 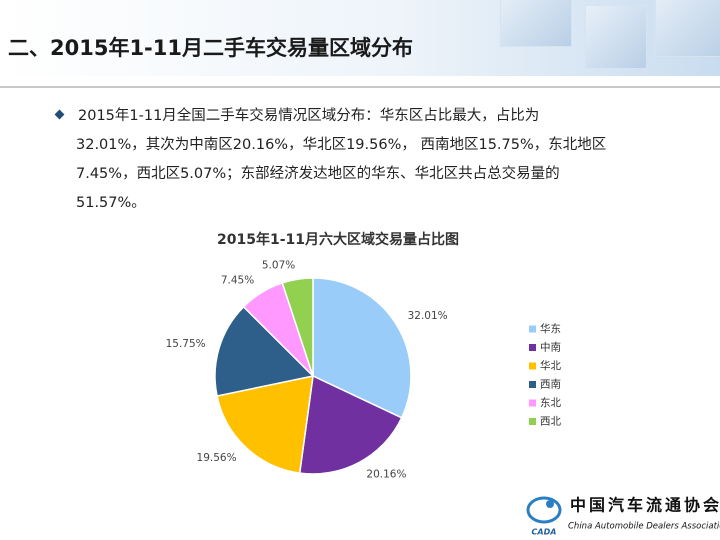 I want to click on logo-english: China Automobile Dealers Association, so click(x=644, y=527).